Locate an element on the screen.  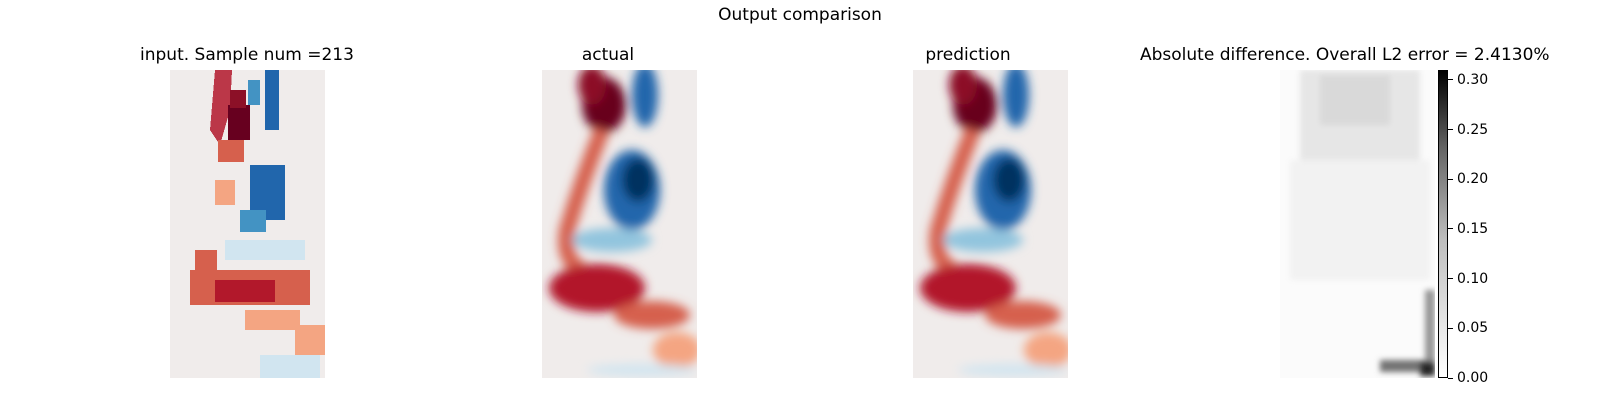
prediction-field-blobs is located at coordinates (994, 223).